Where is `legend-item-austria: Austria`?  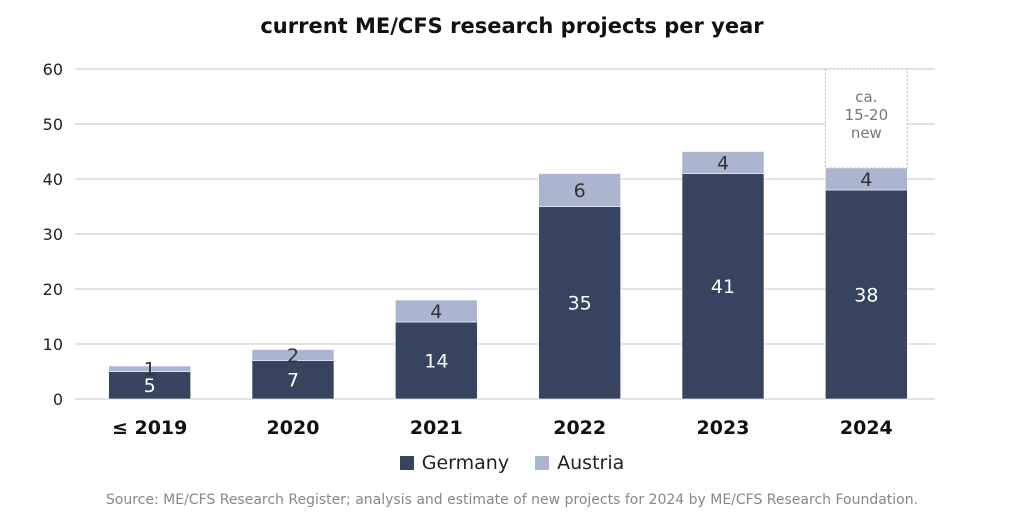 legend-item-austria: Austria is located at coordinates (579, 463).